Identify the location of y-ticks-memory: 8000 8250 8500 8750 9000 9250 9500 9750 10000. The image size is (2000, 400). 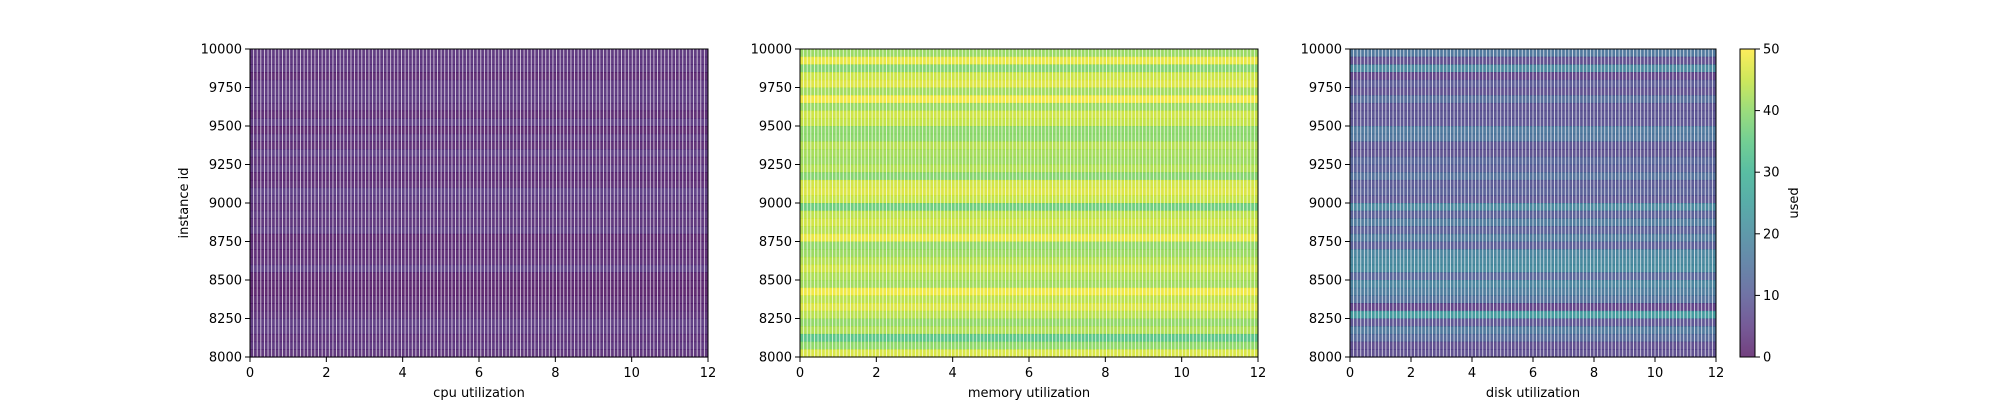
(775, 204).